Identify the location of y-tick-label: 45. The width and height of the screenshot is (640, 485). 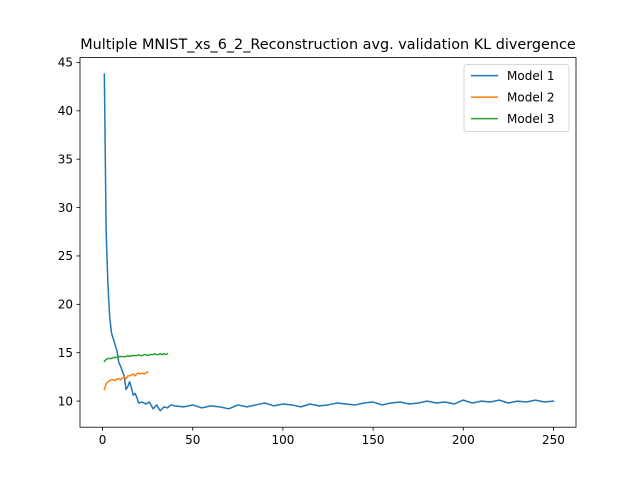
(65, 63).